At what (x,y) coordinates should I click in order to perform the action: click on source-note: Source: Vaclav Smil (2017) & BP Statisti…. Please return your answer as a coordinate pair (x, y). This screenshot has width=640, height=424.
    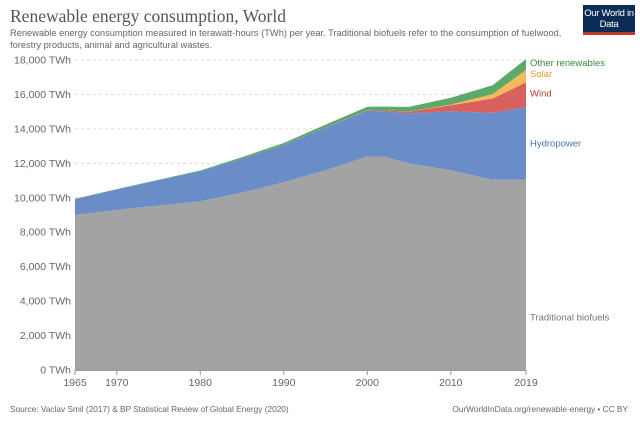
    Looking at the image, I should click on (149, 409).